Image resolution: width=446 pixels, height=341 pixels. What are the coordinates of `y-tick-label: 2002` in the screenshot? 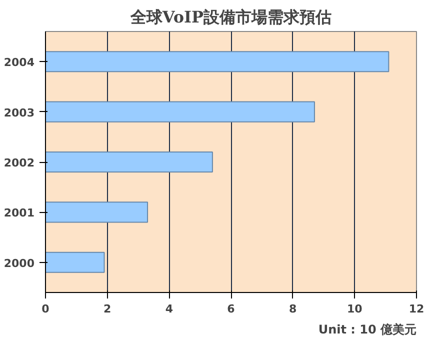 It's located at (19, 163).